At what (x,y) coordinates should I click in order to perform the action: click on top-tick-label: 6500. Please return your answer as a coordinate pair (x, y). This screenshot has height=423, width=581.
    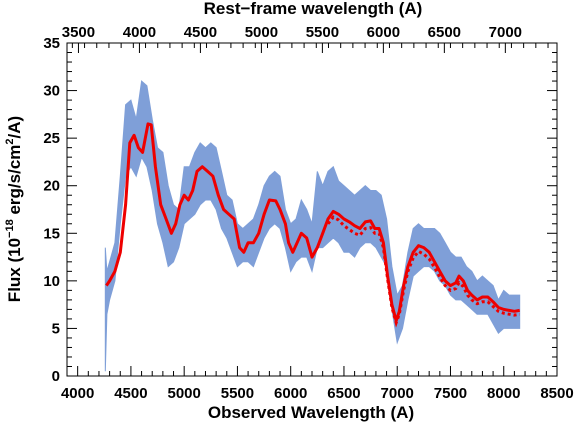
    Looking at the image, I should click on (444, 32).